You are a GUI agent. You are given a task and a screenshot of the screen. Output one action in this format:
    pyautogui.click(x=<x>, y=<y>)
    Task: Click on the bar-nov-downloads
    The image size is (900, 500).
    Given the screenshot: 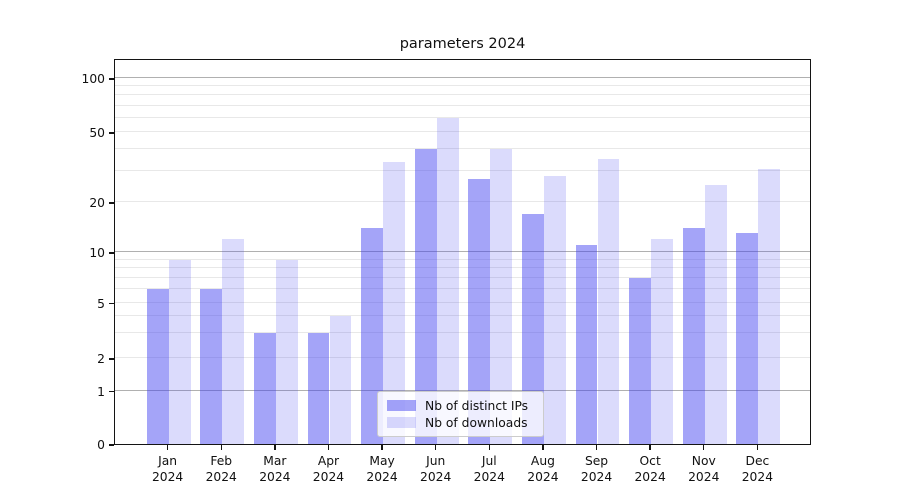 What is the action you would take?
    pyautogui.click(x=715, y=314)
    